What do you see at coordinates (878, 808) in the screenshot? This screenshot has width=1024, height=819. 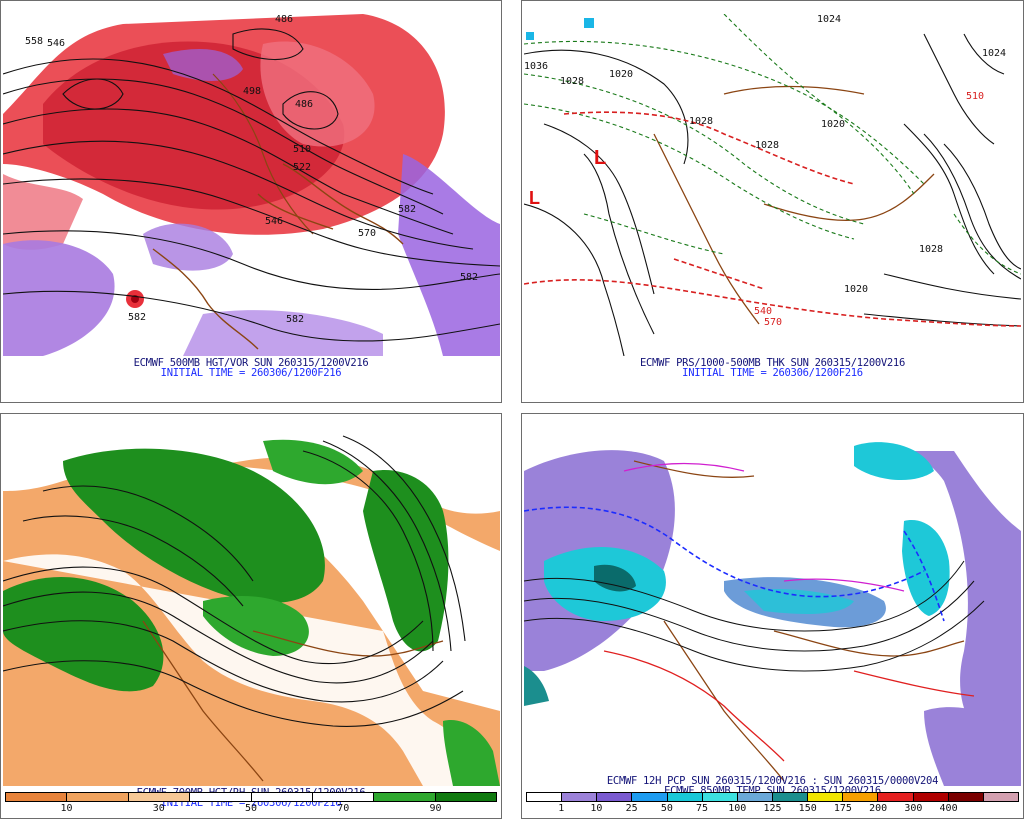 I see `scale-tick-label: 200` at bounding box center [878, 808].